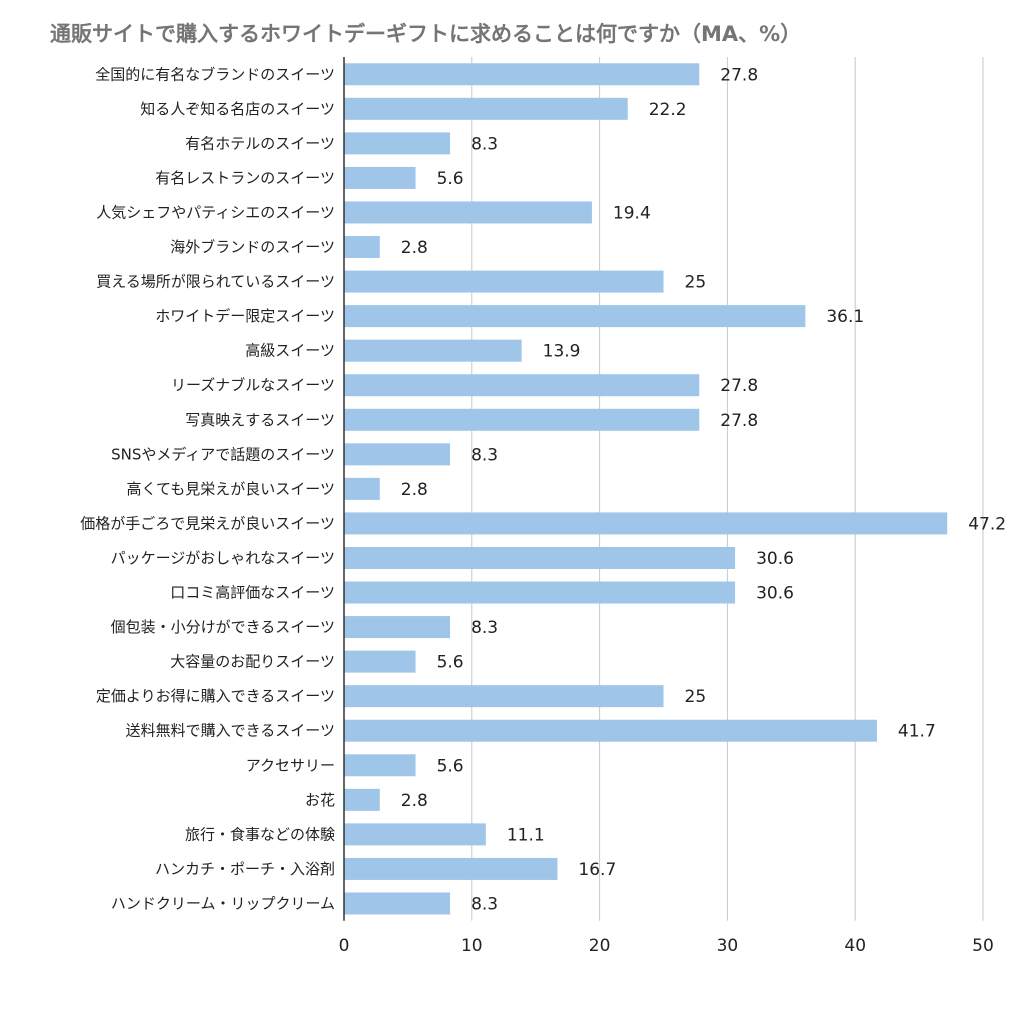 This screenshot has width=1024, height=1015. What do you see at coordinates (983, 946) in the screenshot?
I see `x-tick-label: 50` at bounding box center [983, 946].